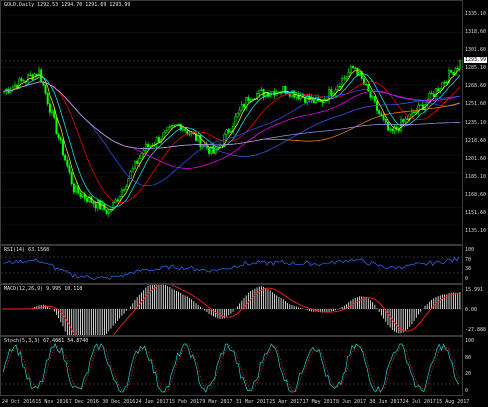 The width and height of the screenshot is (488, 407). Describe the element at coordinates (52, 402) in the screenshot. I see `time-label: 15 Nov 2016` at that location.